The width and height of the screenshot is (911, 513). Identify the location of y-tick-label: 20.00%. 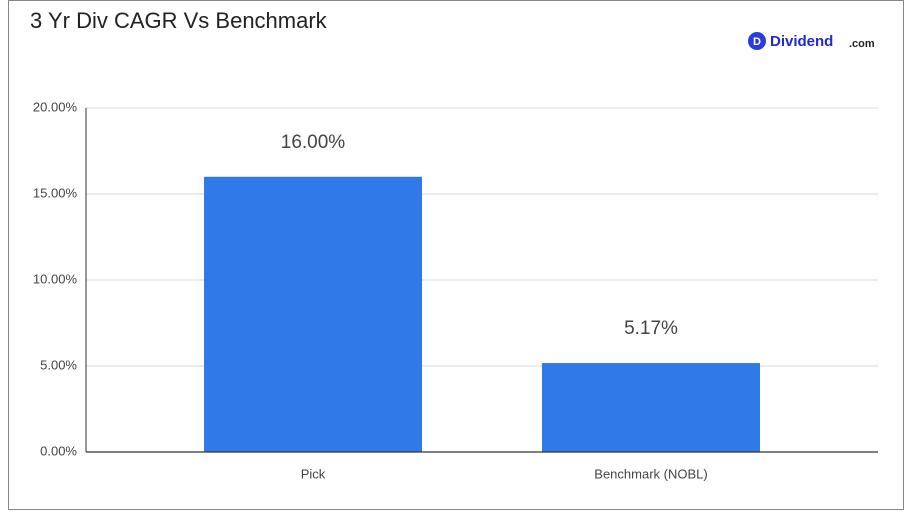
(55, 106).